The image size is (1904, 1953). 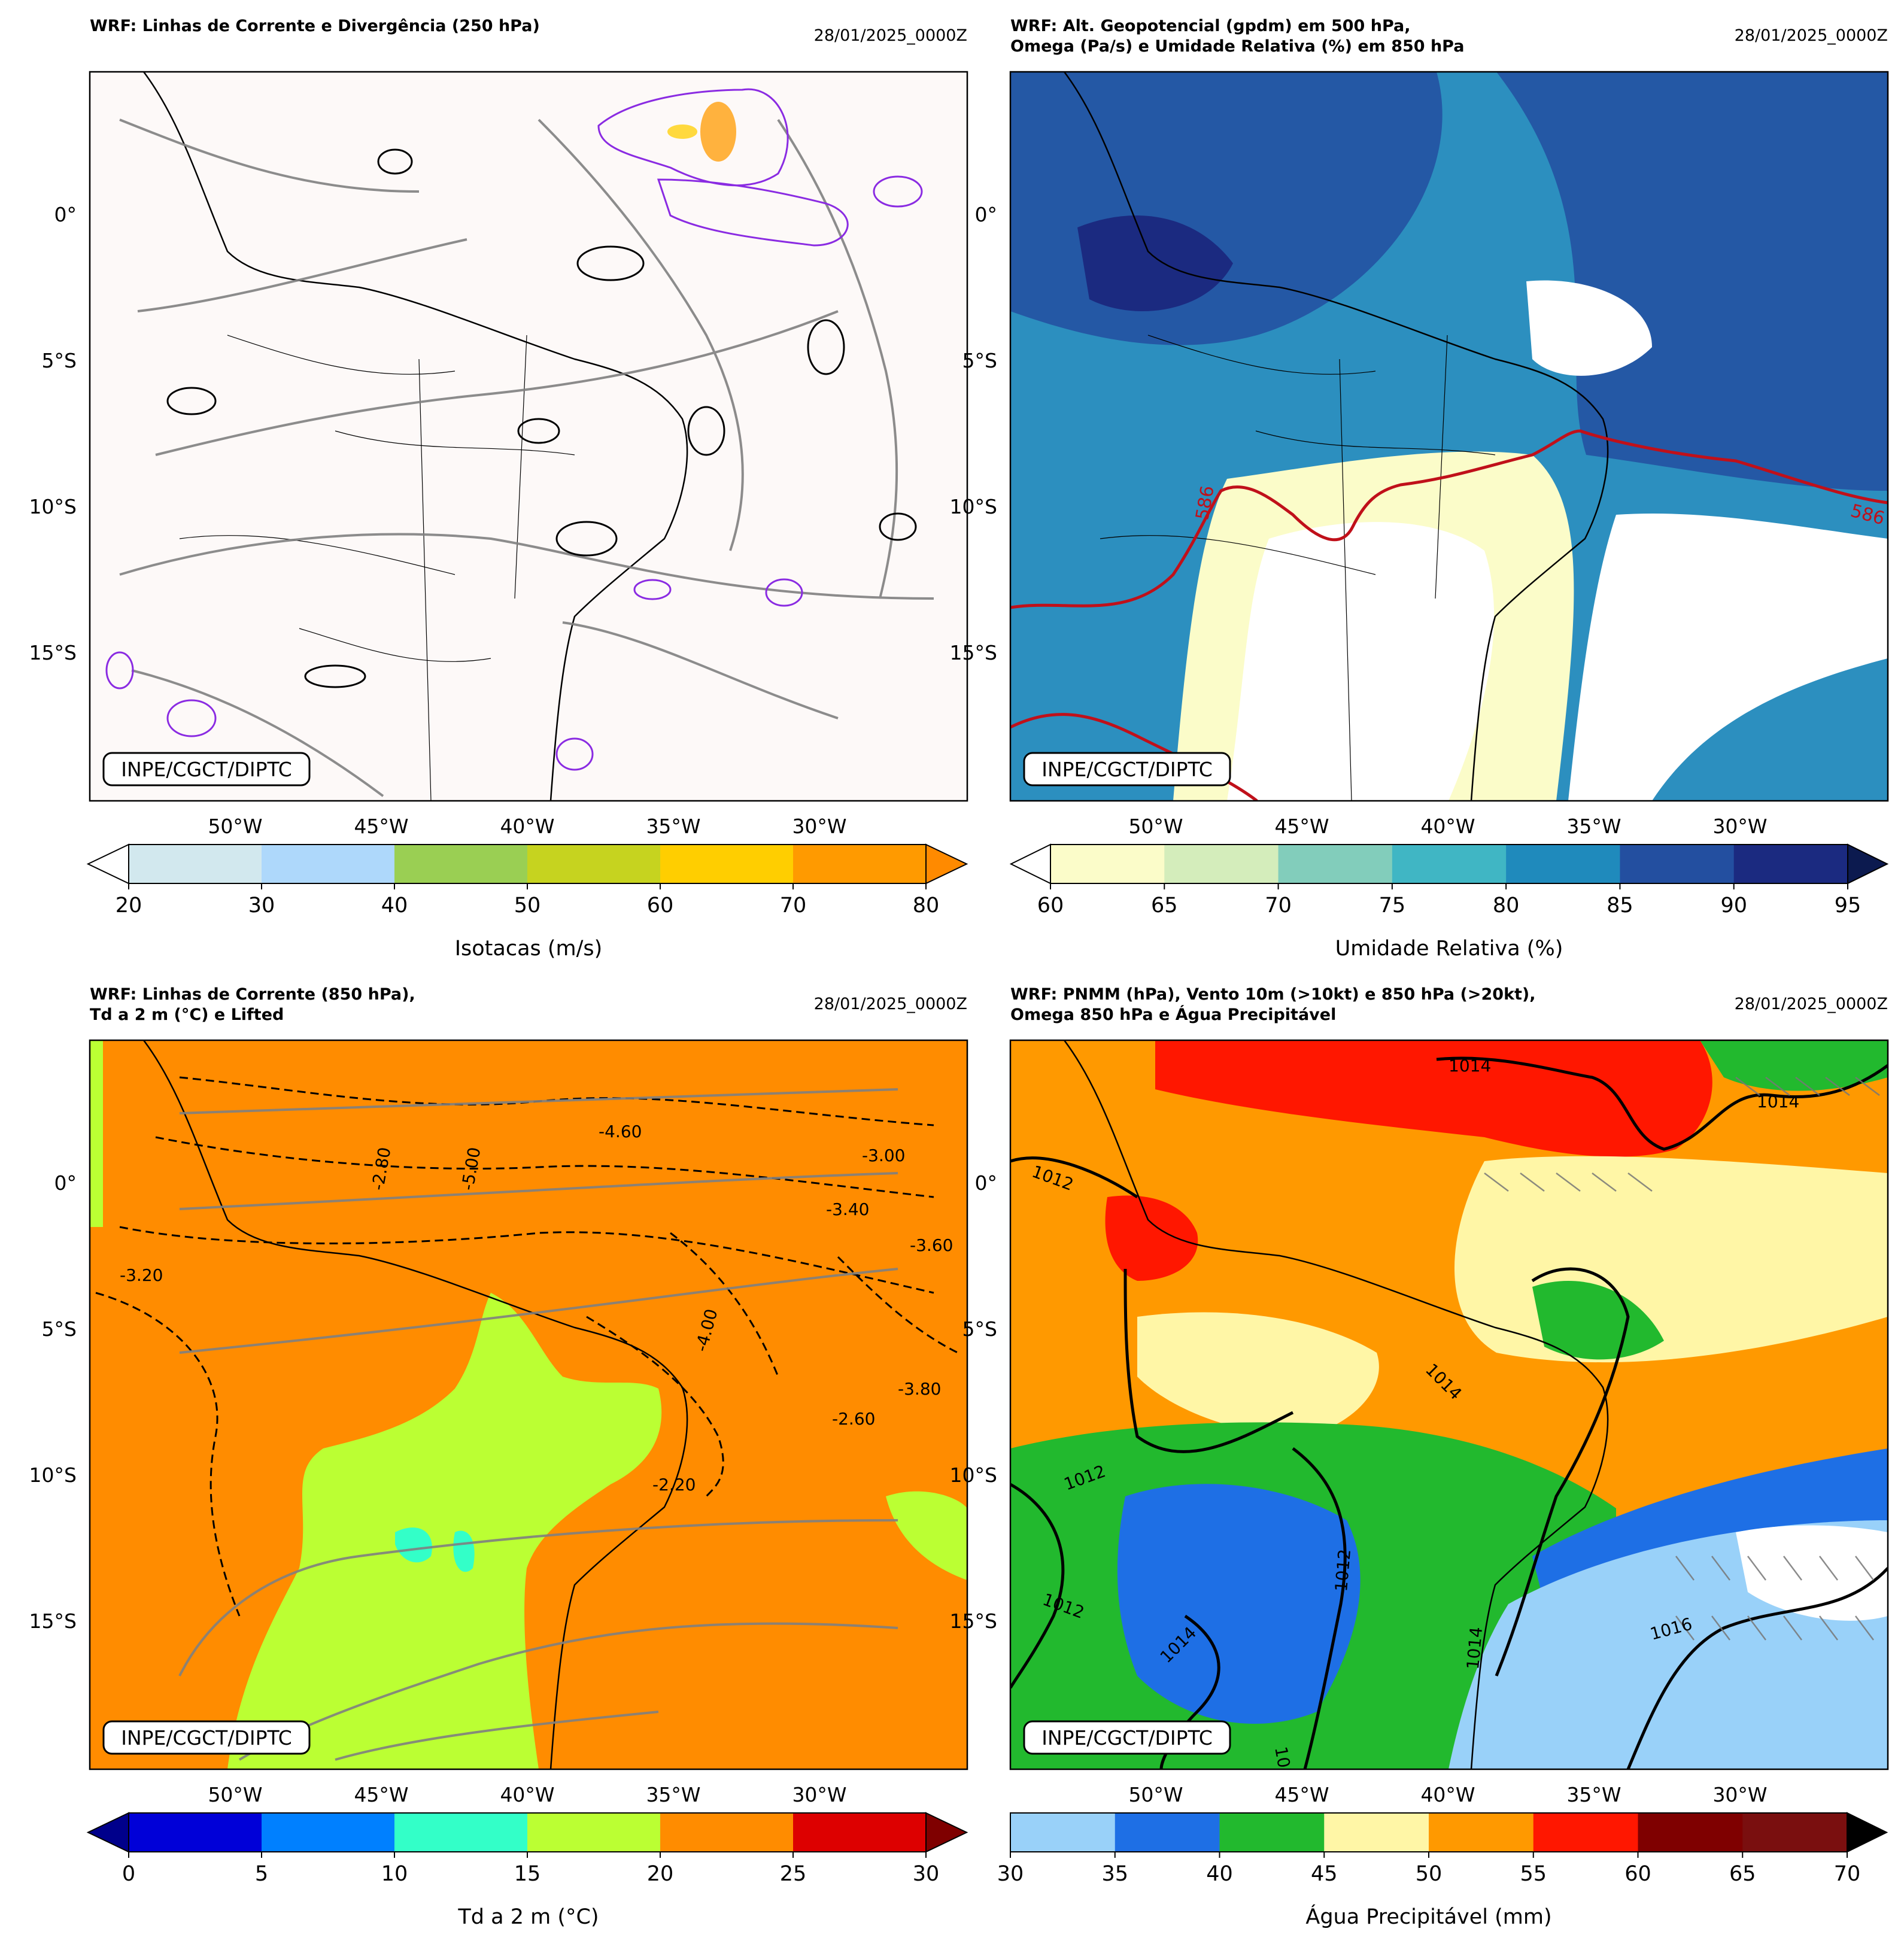 I want to click on colorbar-td2m: 0 5 10 15 20 25 30, so click(x=527, y=1849).